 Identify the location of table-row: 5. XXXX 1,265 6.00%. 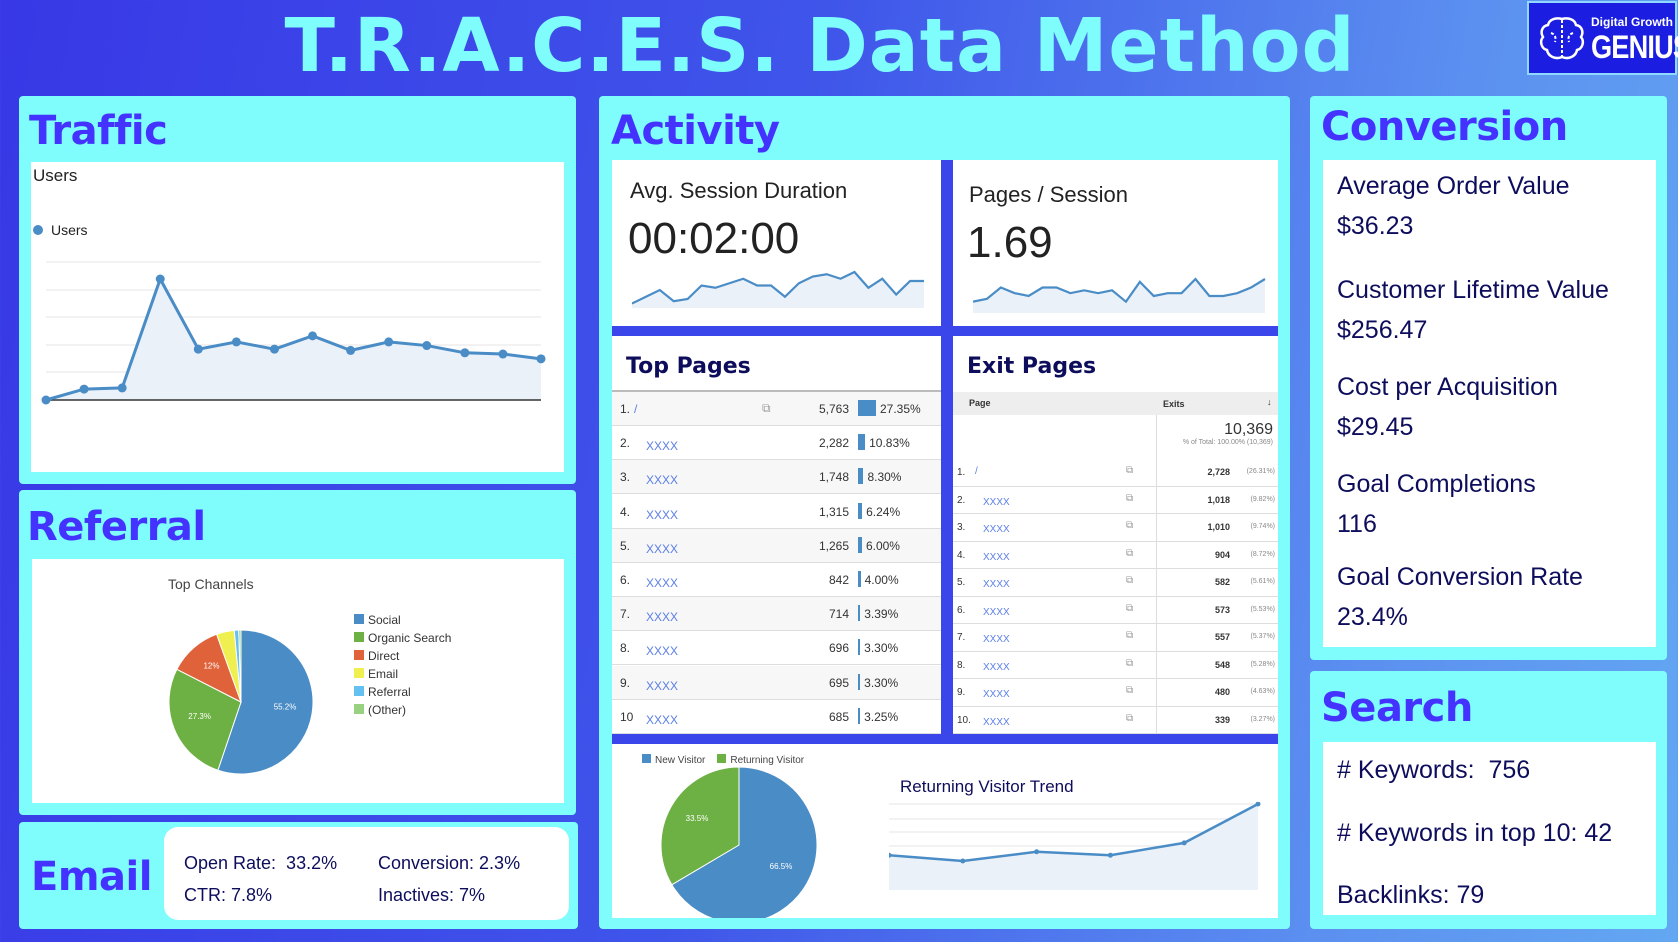
(776, 545).